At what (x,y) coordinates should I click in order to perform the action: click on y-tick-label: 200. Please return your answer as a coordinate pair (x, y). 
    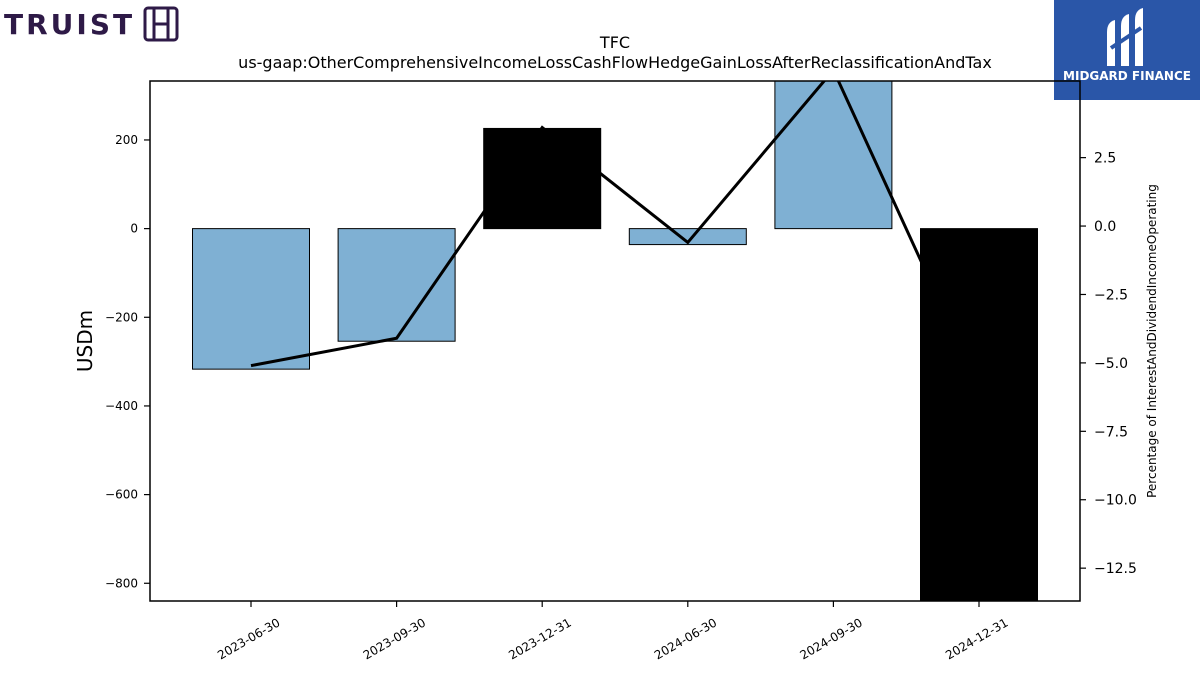
    Looking at the image, I should click on (126, 140).